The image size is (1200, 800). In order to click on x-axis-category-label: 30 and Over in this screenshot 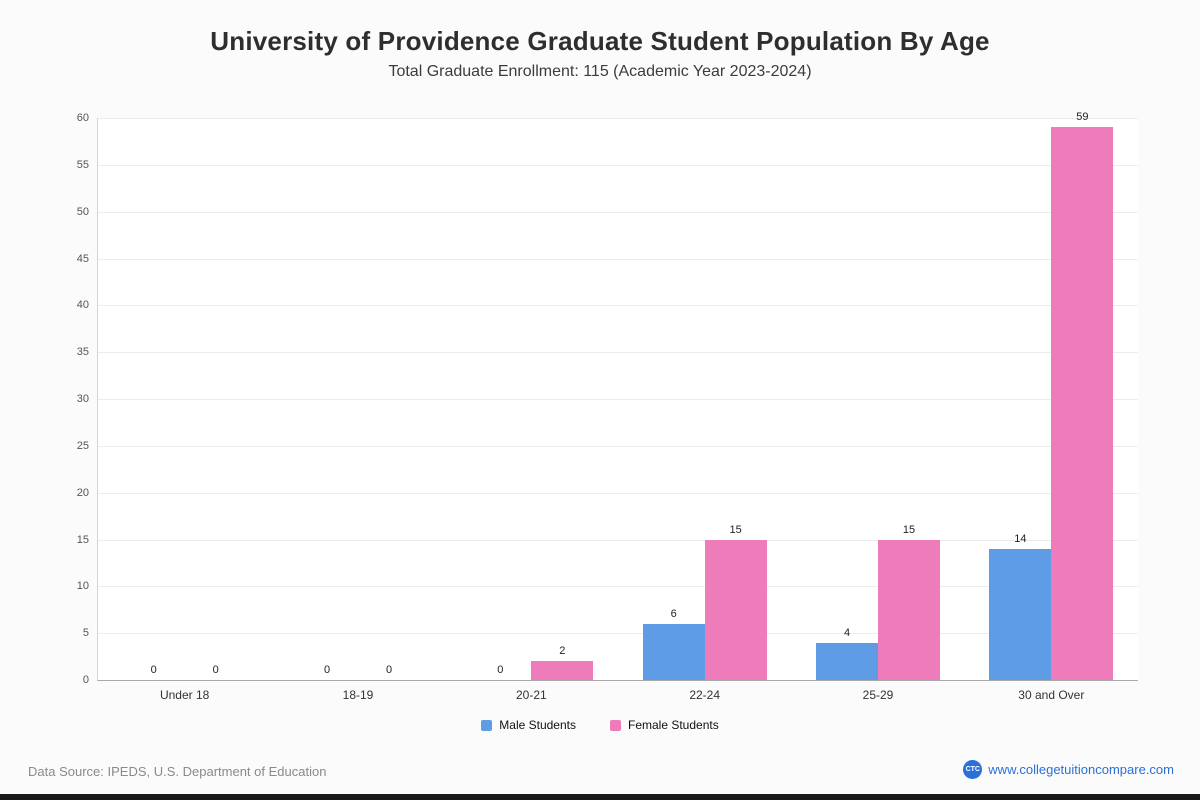, I will do `click(1051, 695)`.